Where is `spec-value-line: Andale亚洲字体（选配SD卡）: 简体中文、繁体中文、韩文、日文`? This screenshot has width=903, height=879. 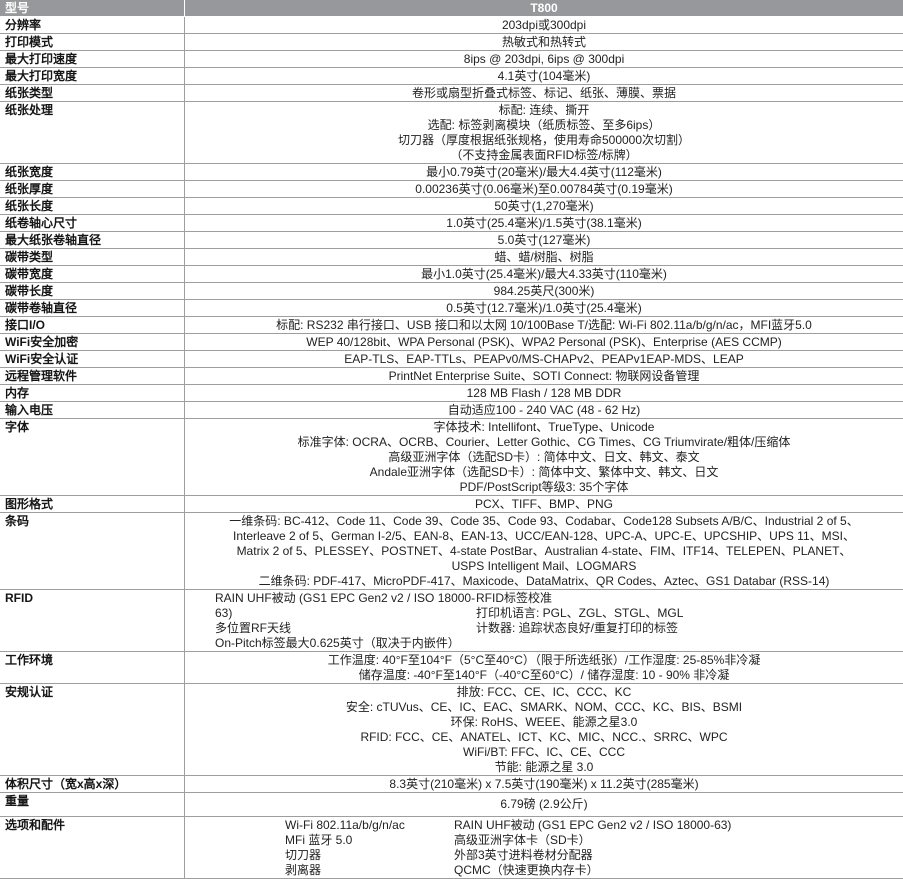
spec-value-line: Andale亚洲字体（选配SD卡）: 简体中文、繁体中文、韩文、日文 is located at coordinates (544, 472).